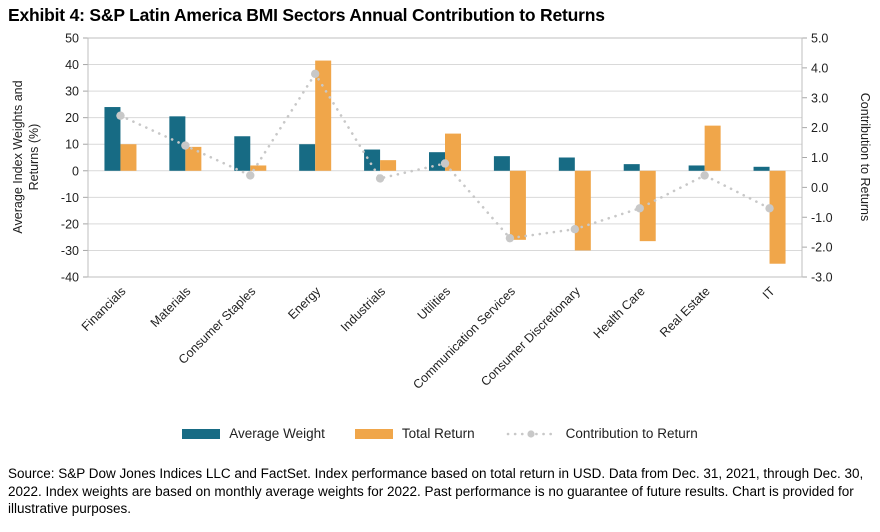 The height and width of the screenshot is (532, 880). Describe the element at coordinates (530, 433) in the screenshot. I see `legend-swatch-contribution-dotted-line` at that location.